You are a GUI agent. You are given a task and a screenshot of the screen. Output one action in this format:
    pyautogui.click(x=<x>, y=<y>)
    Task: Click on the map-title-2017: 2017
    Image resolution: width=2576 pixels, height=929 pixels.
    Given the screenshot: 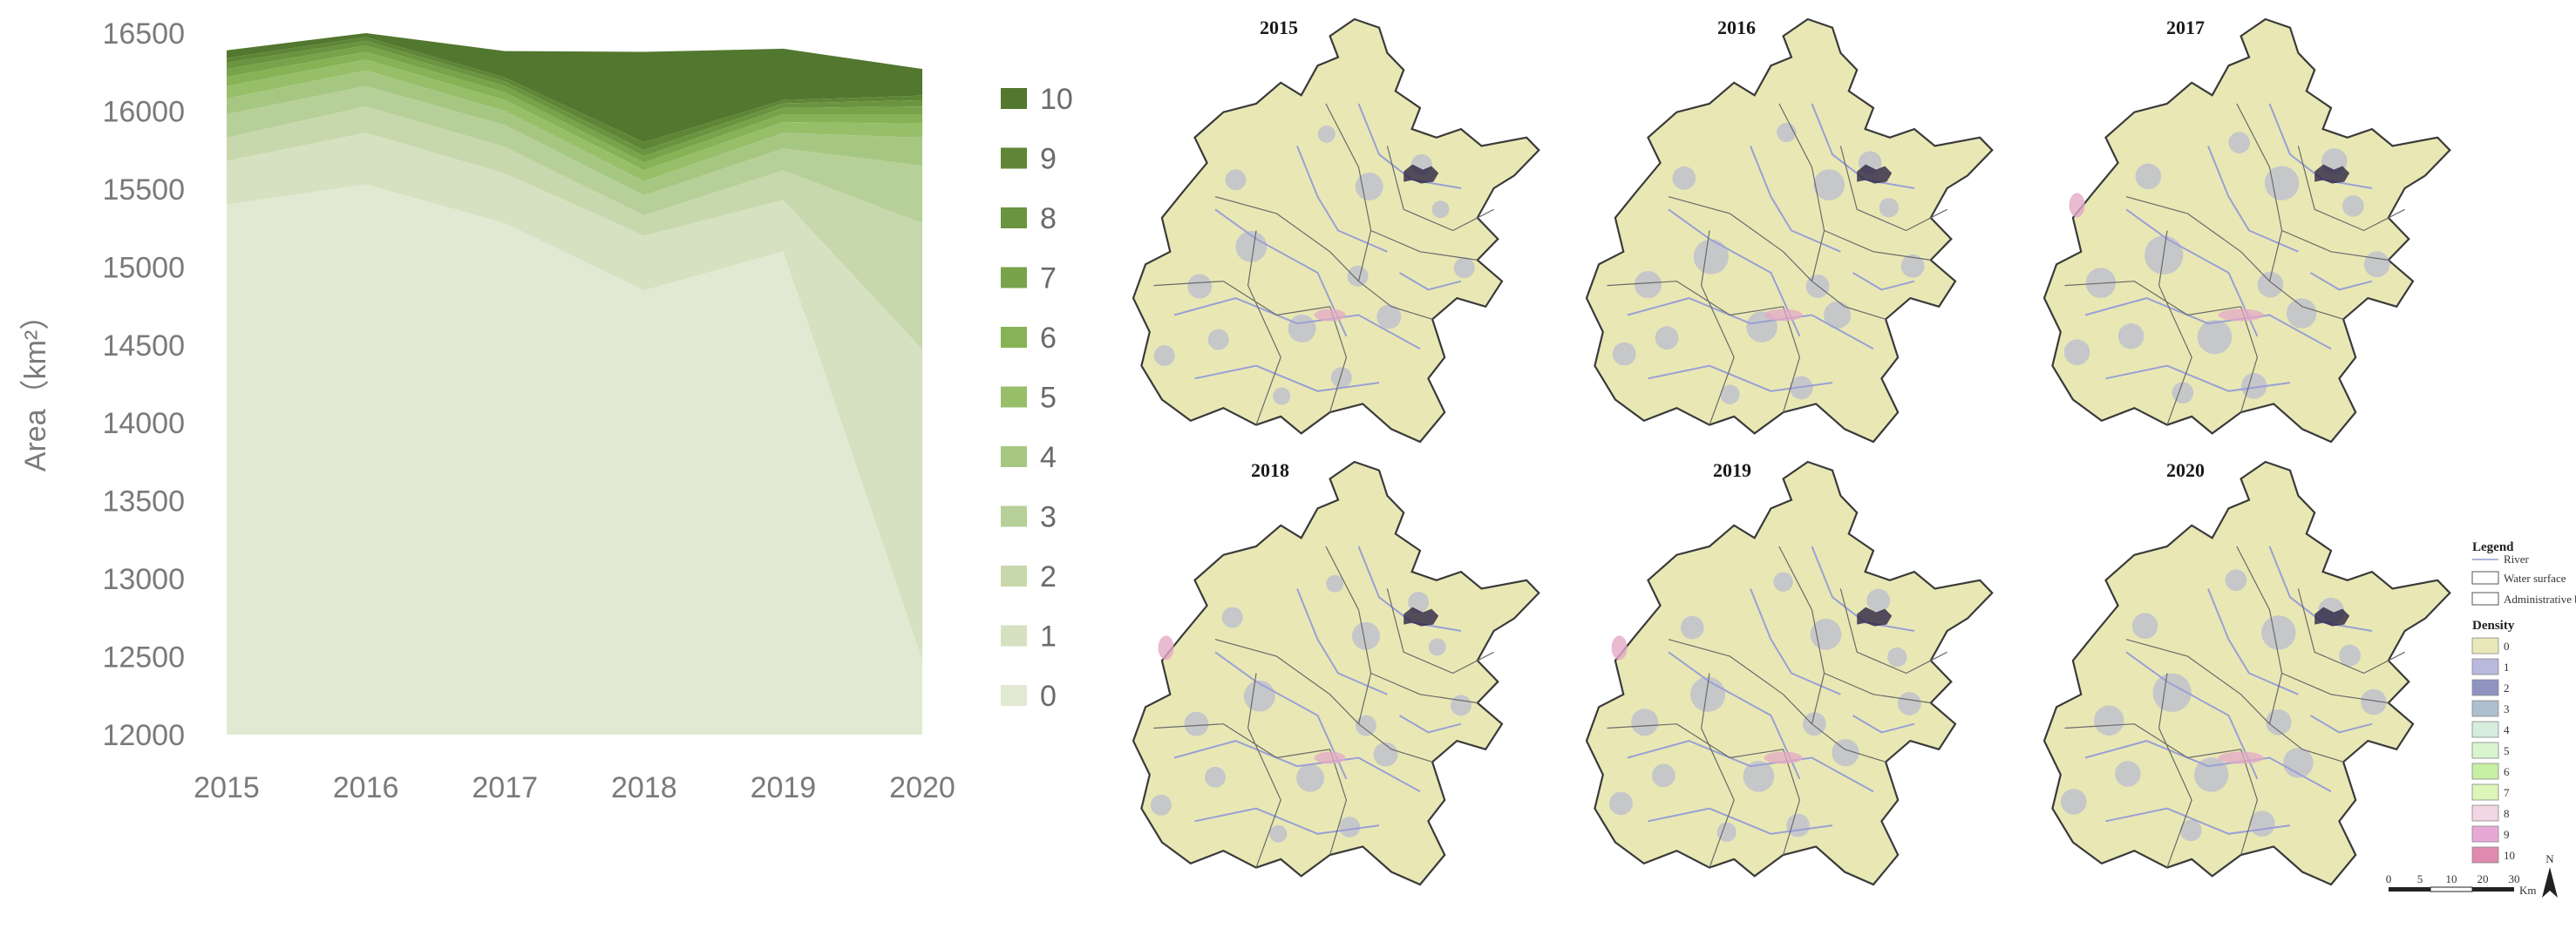 What is the action you would take?
    pyautogui.click(x=2185, y=27)
    